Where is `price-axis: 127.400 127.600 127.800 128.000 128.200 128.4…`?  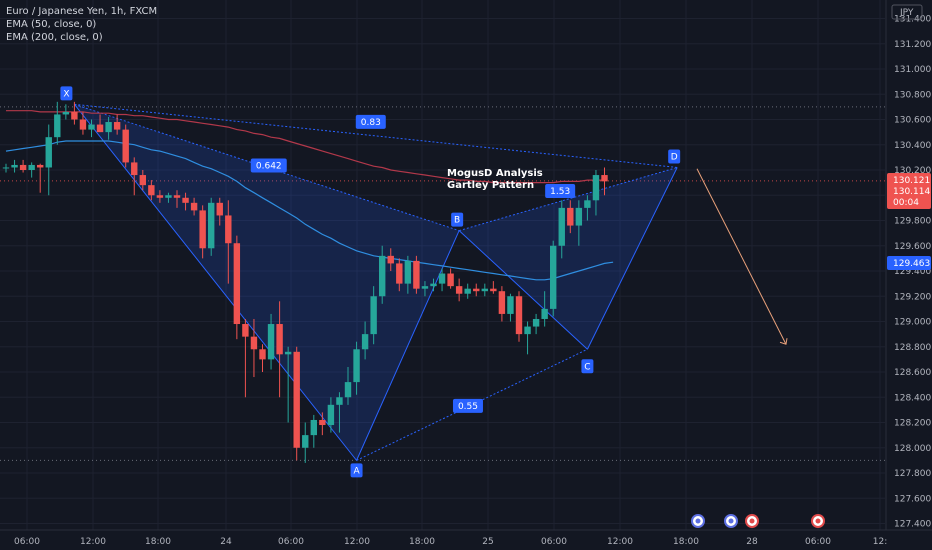 price-axis: 127.400 127.600 127.800 128.000 128.200 128.4… is located at coordinates (908, 275).